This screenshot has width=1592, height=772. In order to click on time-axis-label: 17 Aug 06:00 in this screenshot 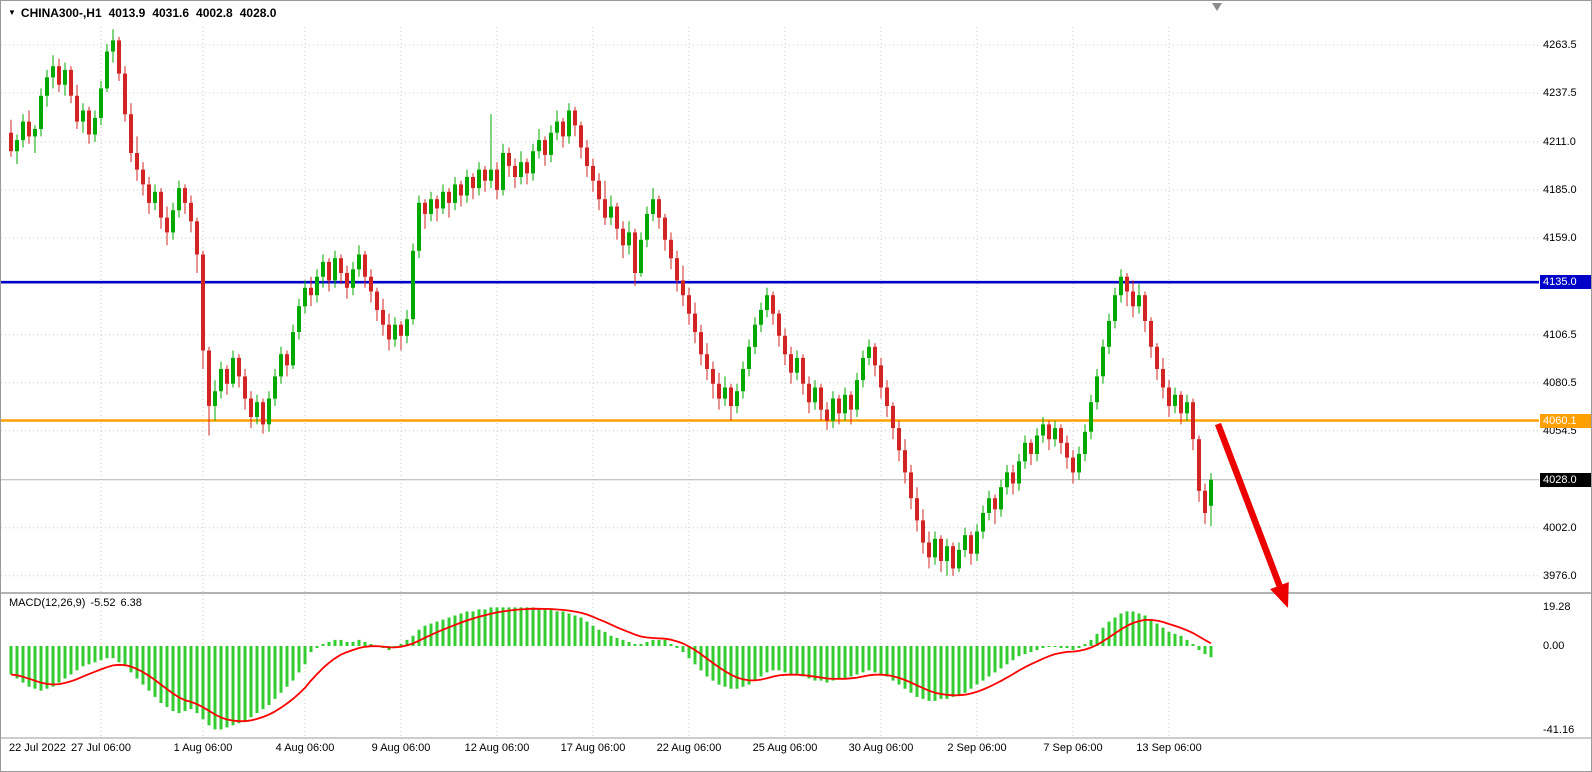, I will do `click(593, 748)`.